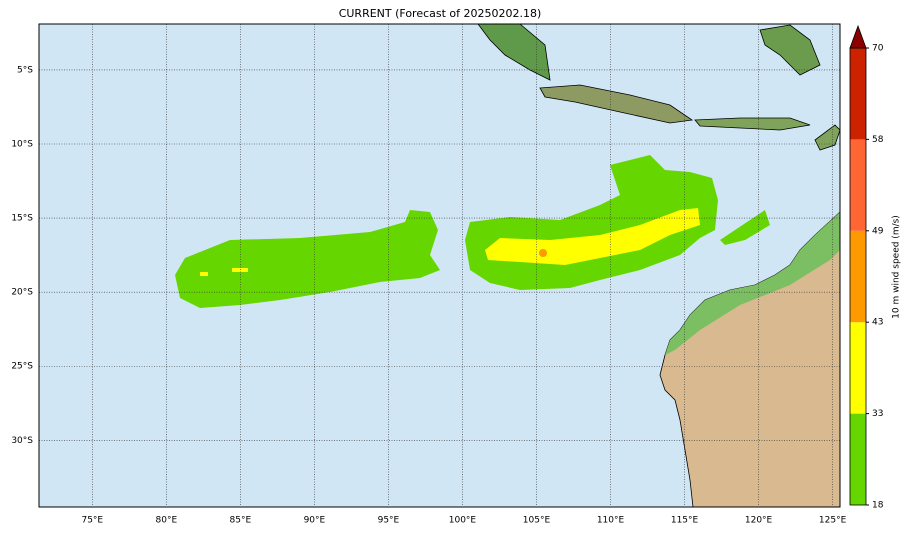 The width and height of the screenshot is (910, 538). What do you see at coordinates (25, 70) in the screenshot?
I see `y-tick-label: 5°S` at bounding box center [25, 70].